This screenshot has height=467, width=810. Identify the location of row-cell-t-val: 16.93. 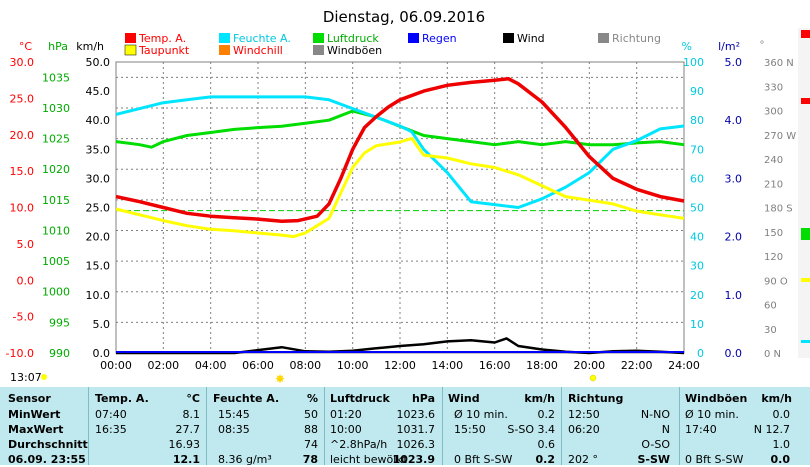
(184, 444).